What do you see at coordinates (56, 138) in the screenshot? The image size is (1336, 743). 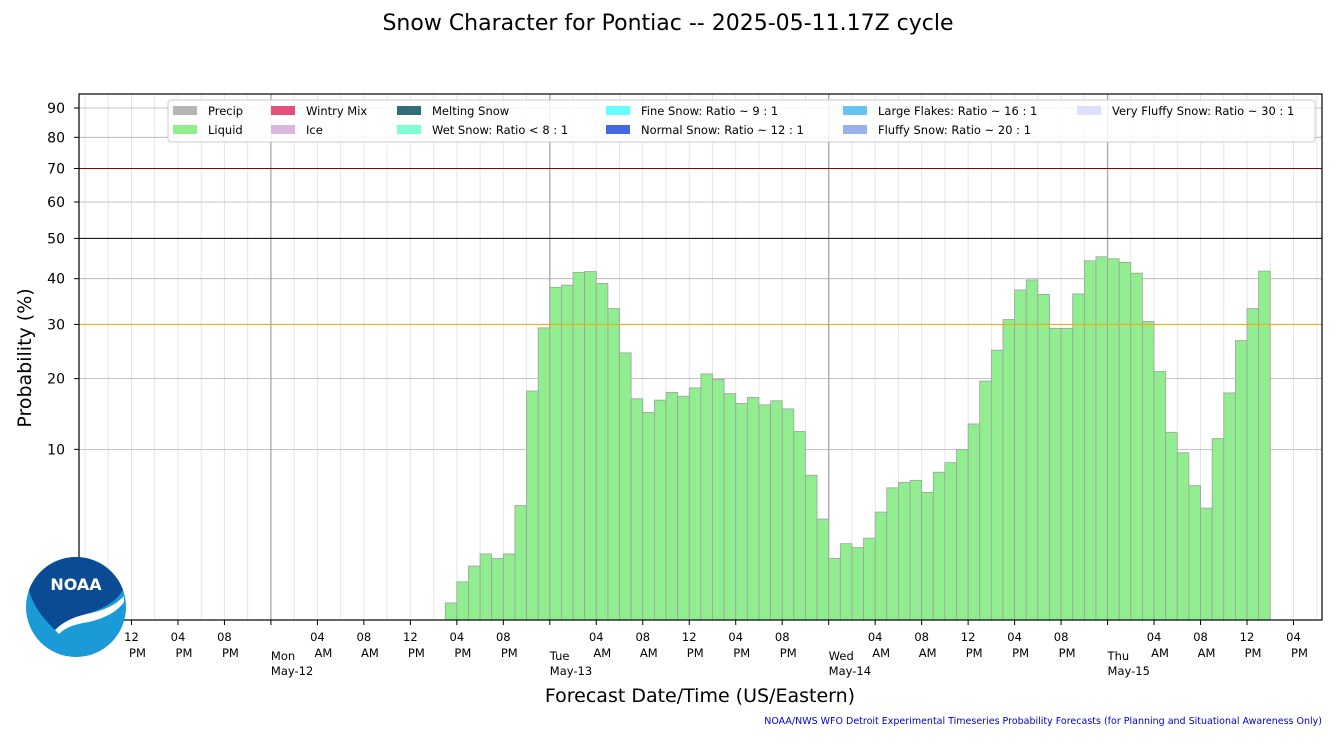 I see `y-tick-label: 80` at bounding box center [56, 138].